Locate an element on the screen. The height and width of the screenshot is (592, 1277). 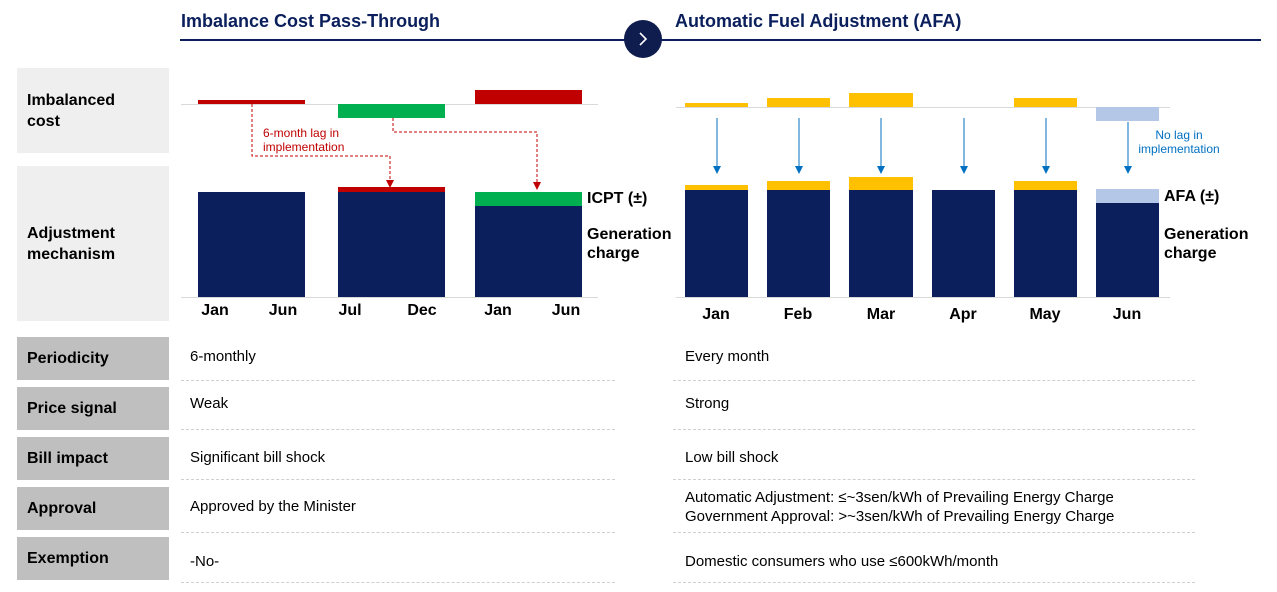
row-label-adjustment-mechanism: Adjustment mechanism is located at coordinates (93, 243).